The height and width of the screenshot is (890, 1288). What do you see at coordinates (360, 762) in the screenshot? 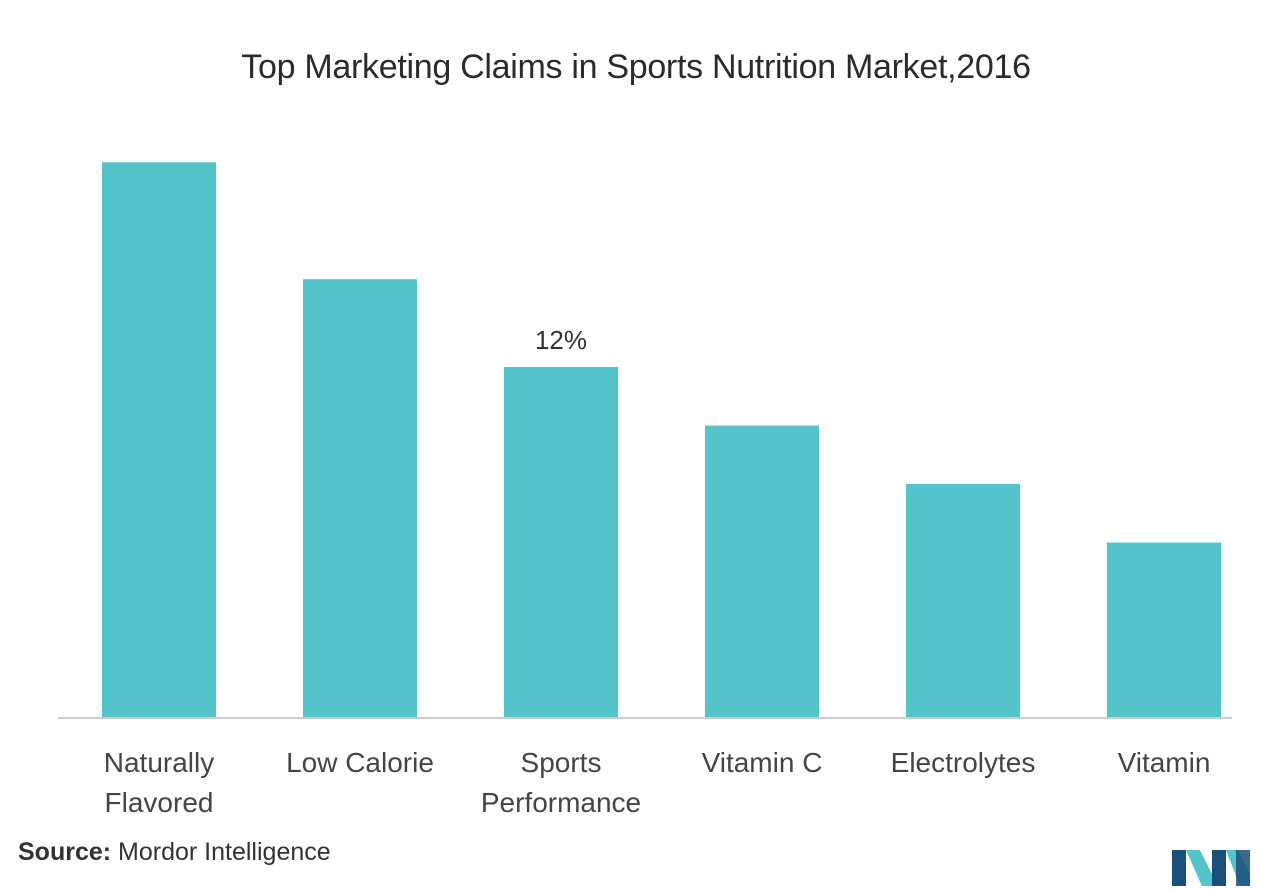
I see `category-label-1: Low Calorie` at bounding box center [360, 762].